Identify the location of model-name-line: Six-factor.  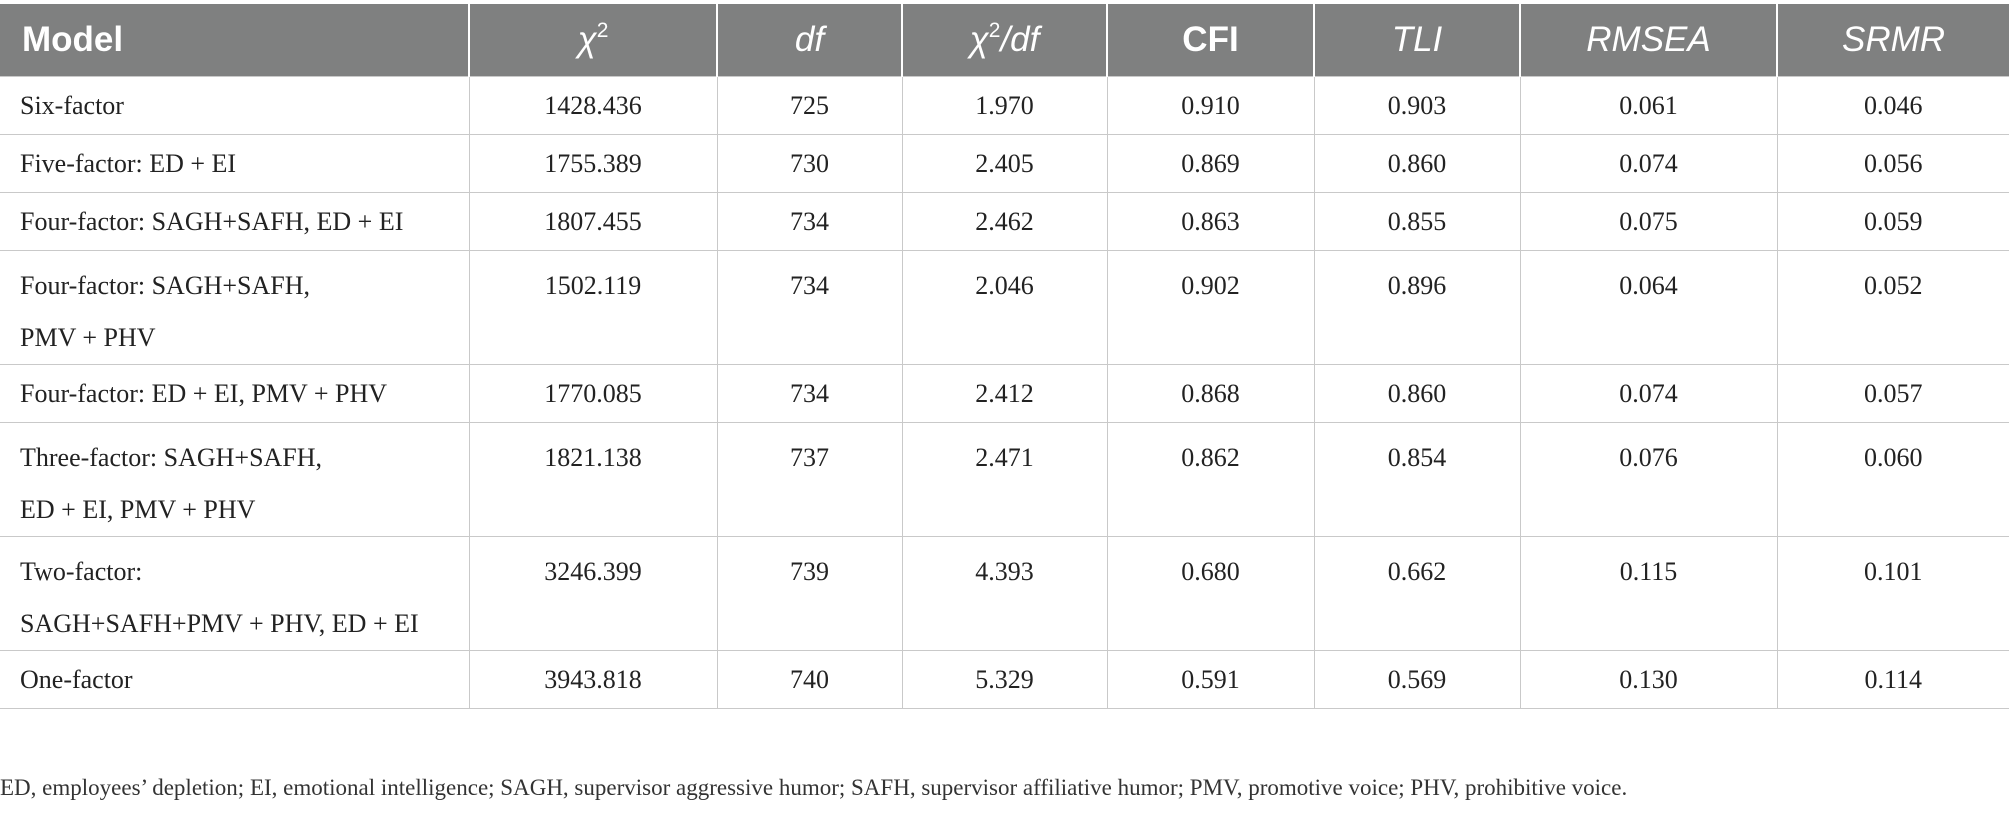
(72, 105).